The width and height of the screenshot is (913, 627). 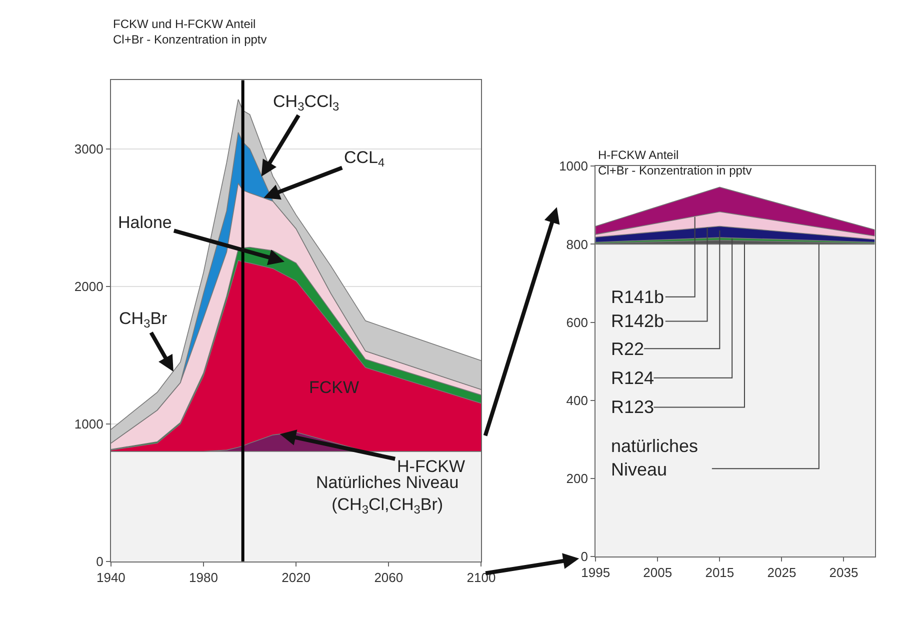 I want to click on annotation: natürliches Niveau, so click(x=654, y=458).